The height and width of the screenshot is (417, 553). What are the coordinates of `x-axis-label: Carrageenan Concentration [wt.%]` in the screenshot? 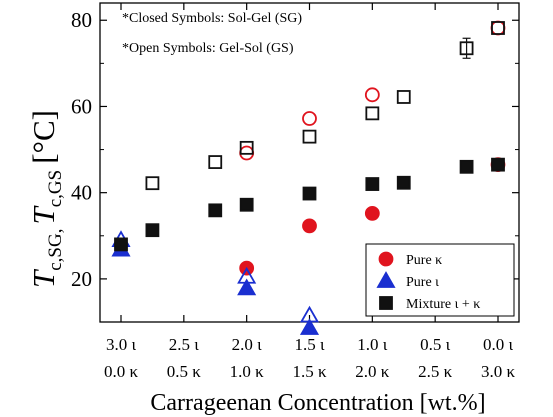 It's located at (317, 403).